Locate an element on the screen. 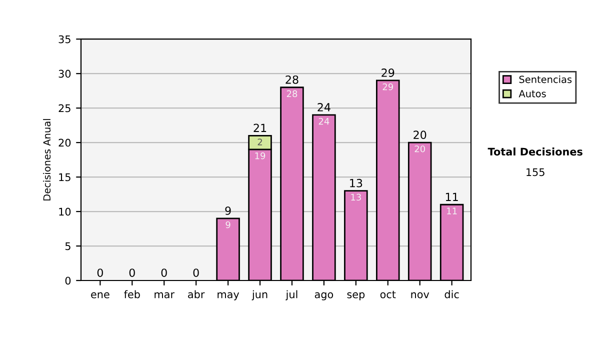 This screenshot has width=600, height=340. data-label: 24 is located at coordinates (324, 121).